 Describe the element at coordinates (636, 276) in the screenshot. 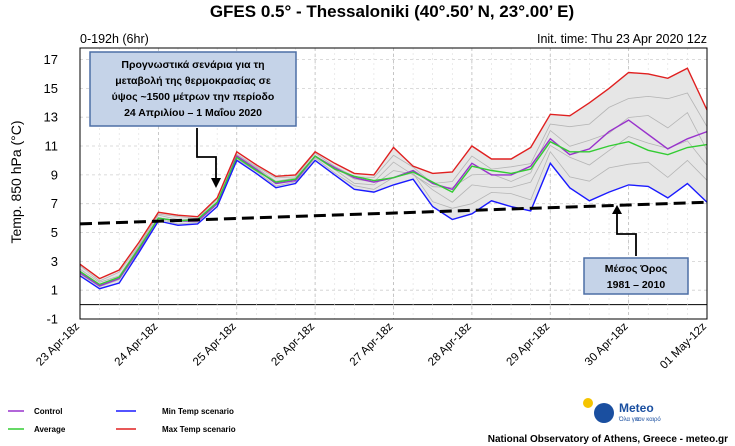

I see `climate-box` at that location.